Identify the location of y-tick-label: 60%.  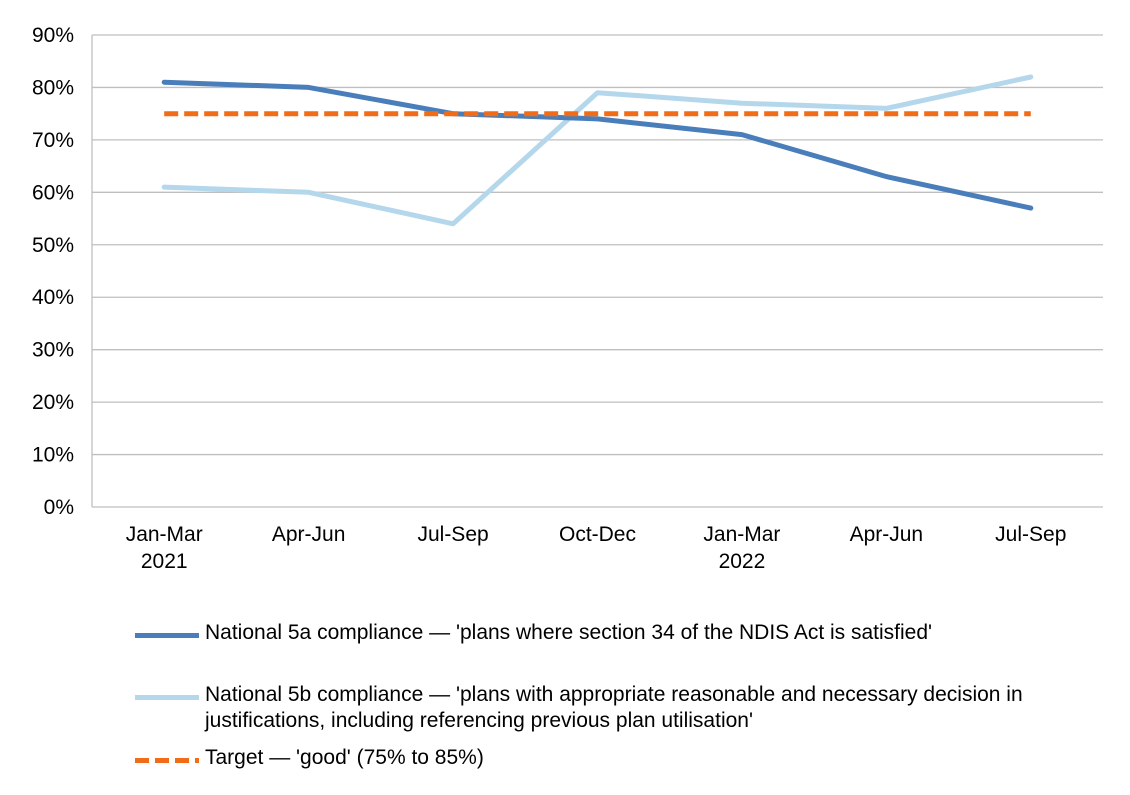
(53, 192).